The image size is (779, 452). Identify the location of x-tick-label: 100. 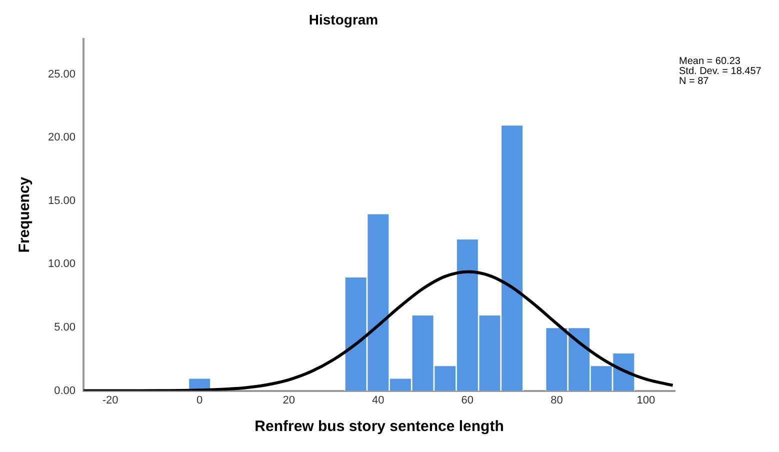
(646, 400).